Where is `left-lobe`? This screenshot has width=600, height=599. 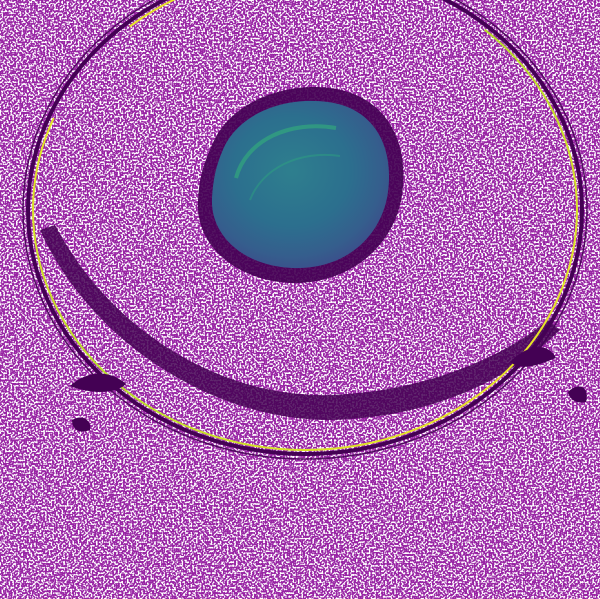 left-lobe is located at coordinates (98, 382).